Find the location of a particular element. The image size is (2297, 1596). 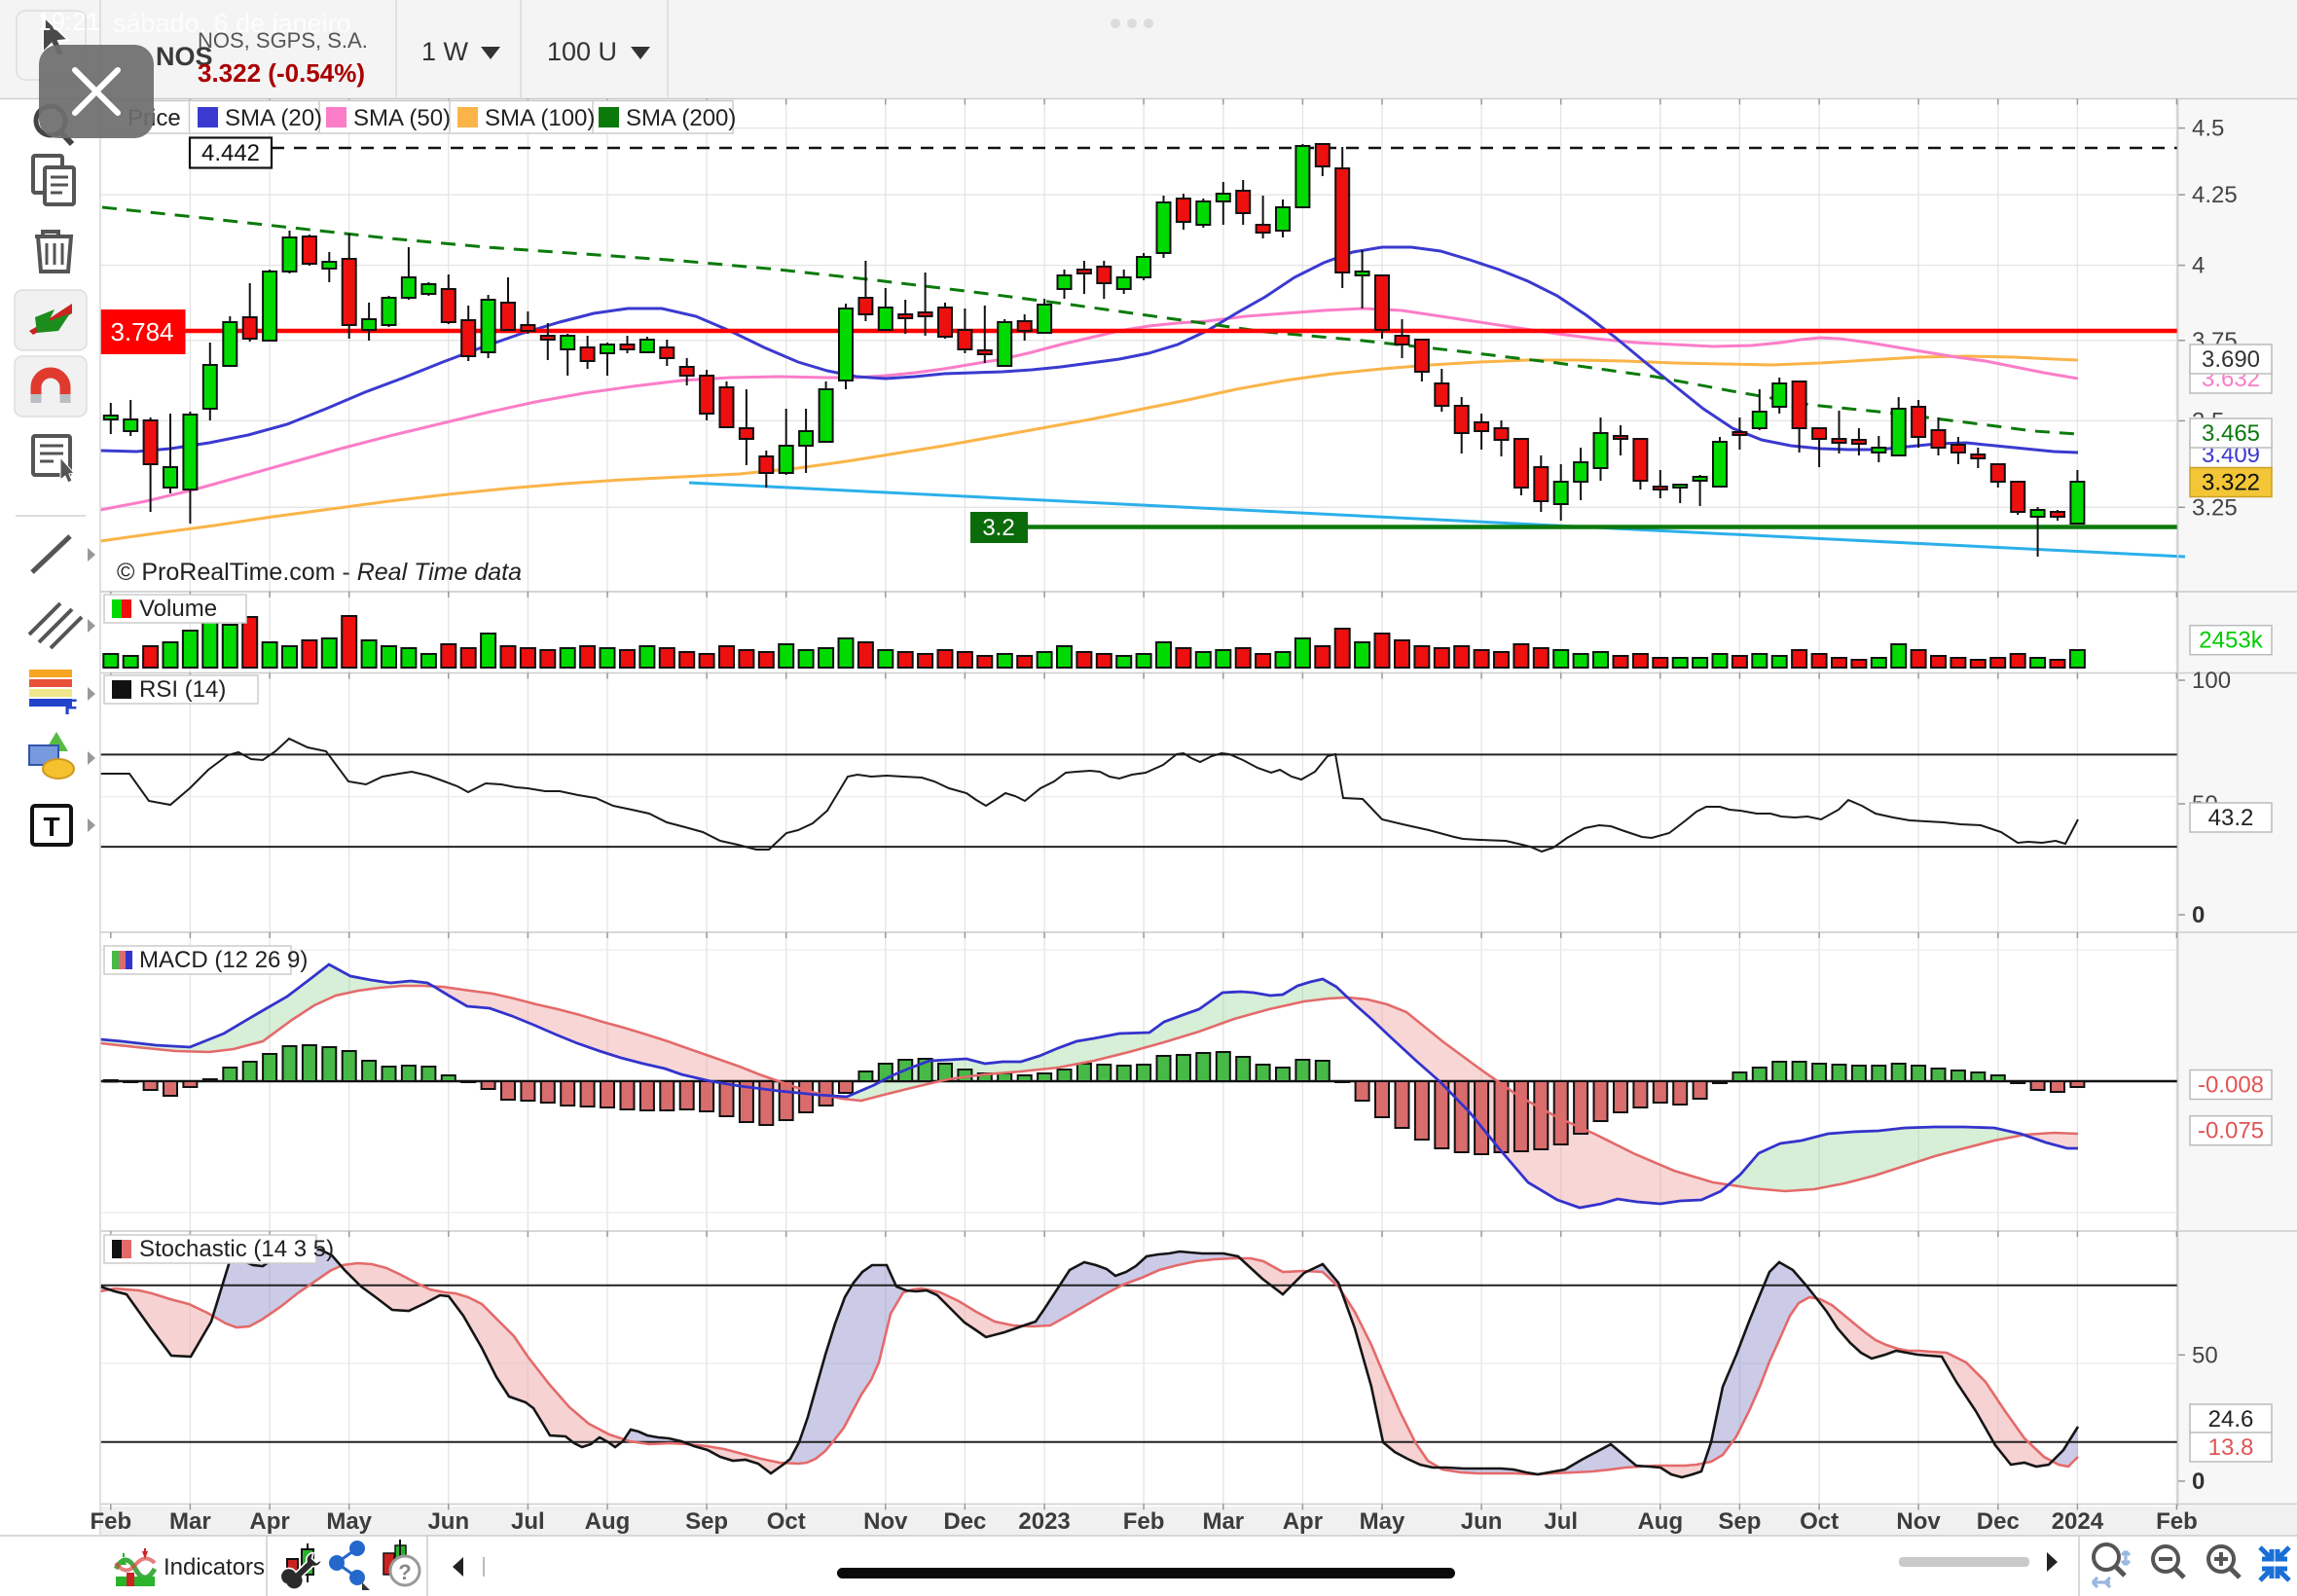

svg-text: 43.2 is located at coordinates (2231, 818).